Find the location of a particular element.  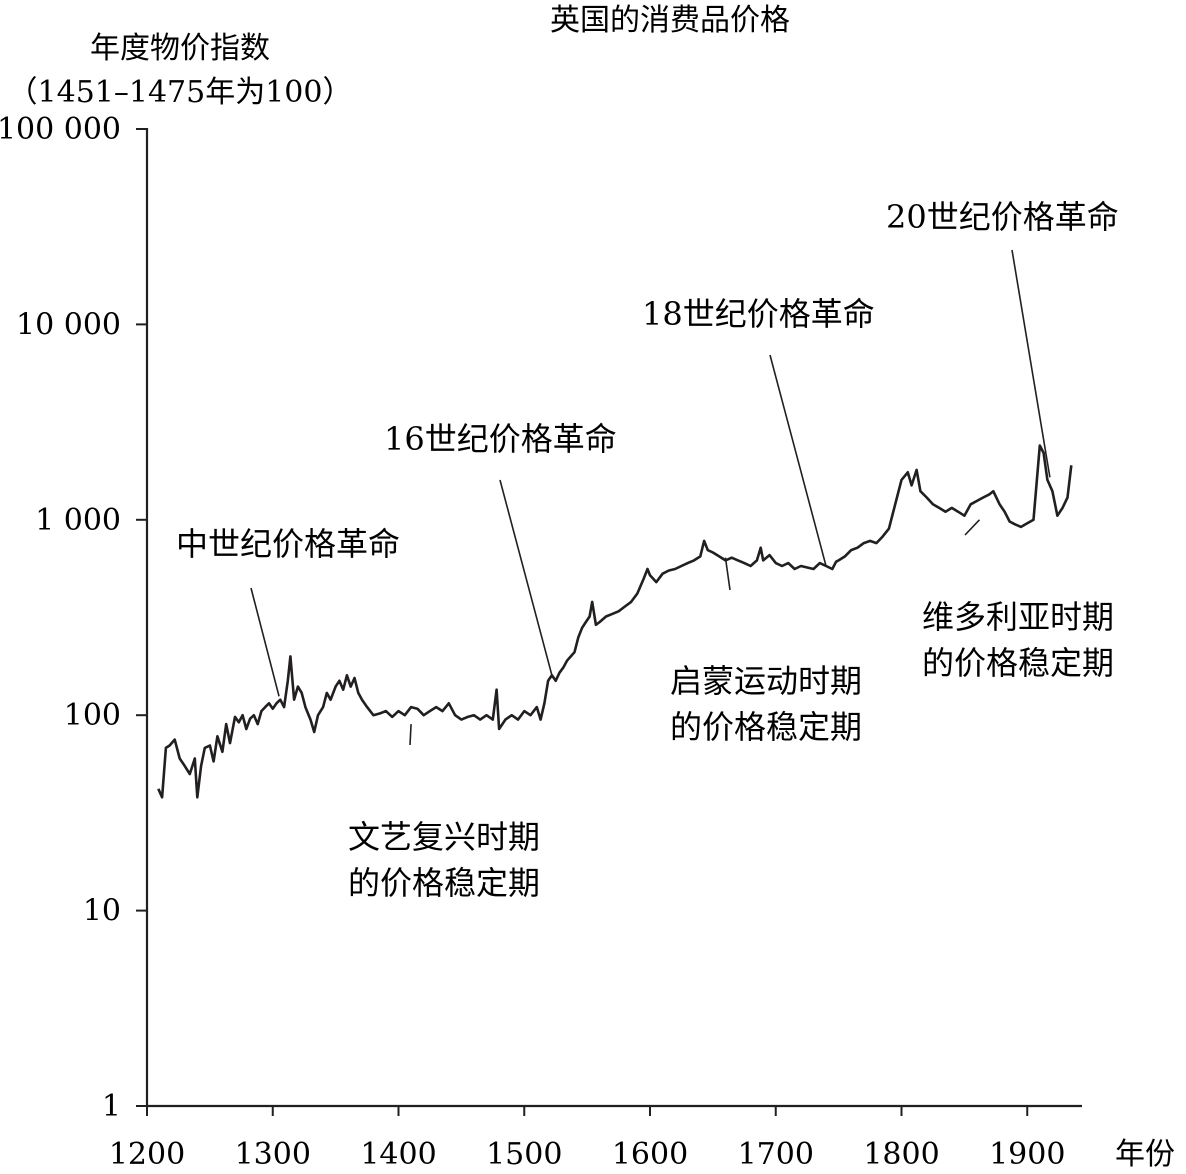

chart-title: 英国的消费品价格 is located at coordinates (670, 20).